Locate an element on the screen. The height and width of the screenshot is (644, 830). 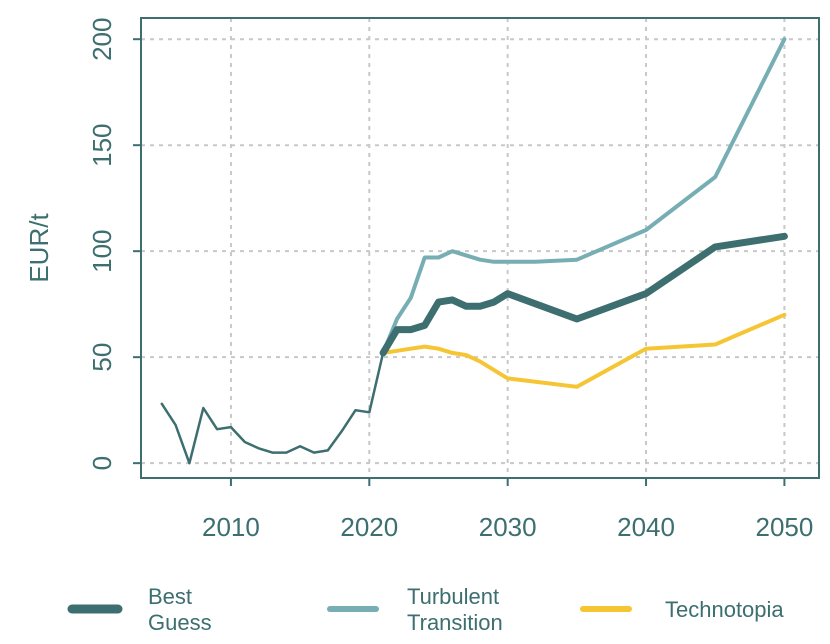
y-tick-label: 100 is located at coordinates (102, 250).